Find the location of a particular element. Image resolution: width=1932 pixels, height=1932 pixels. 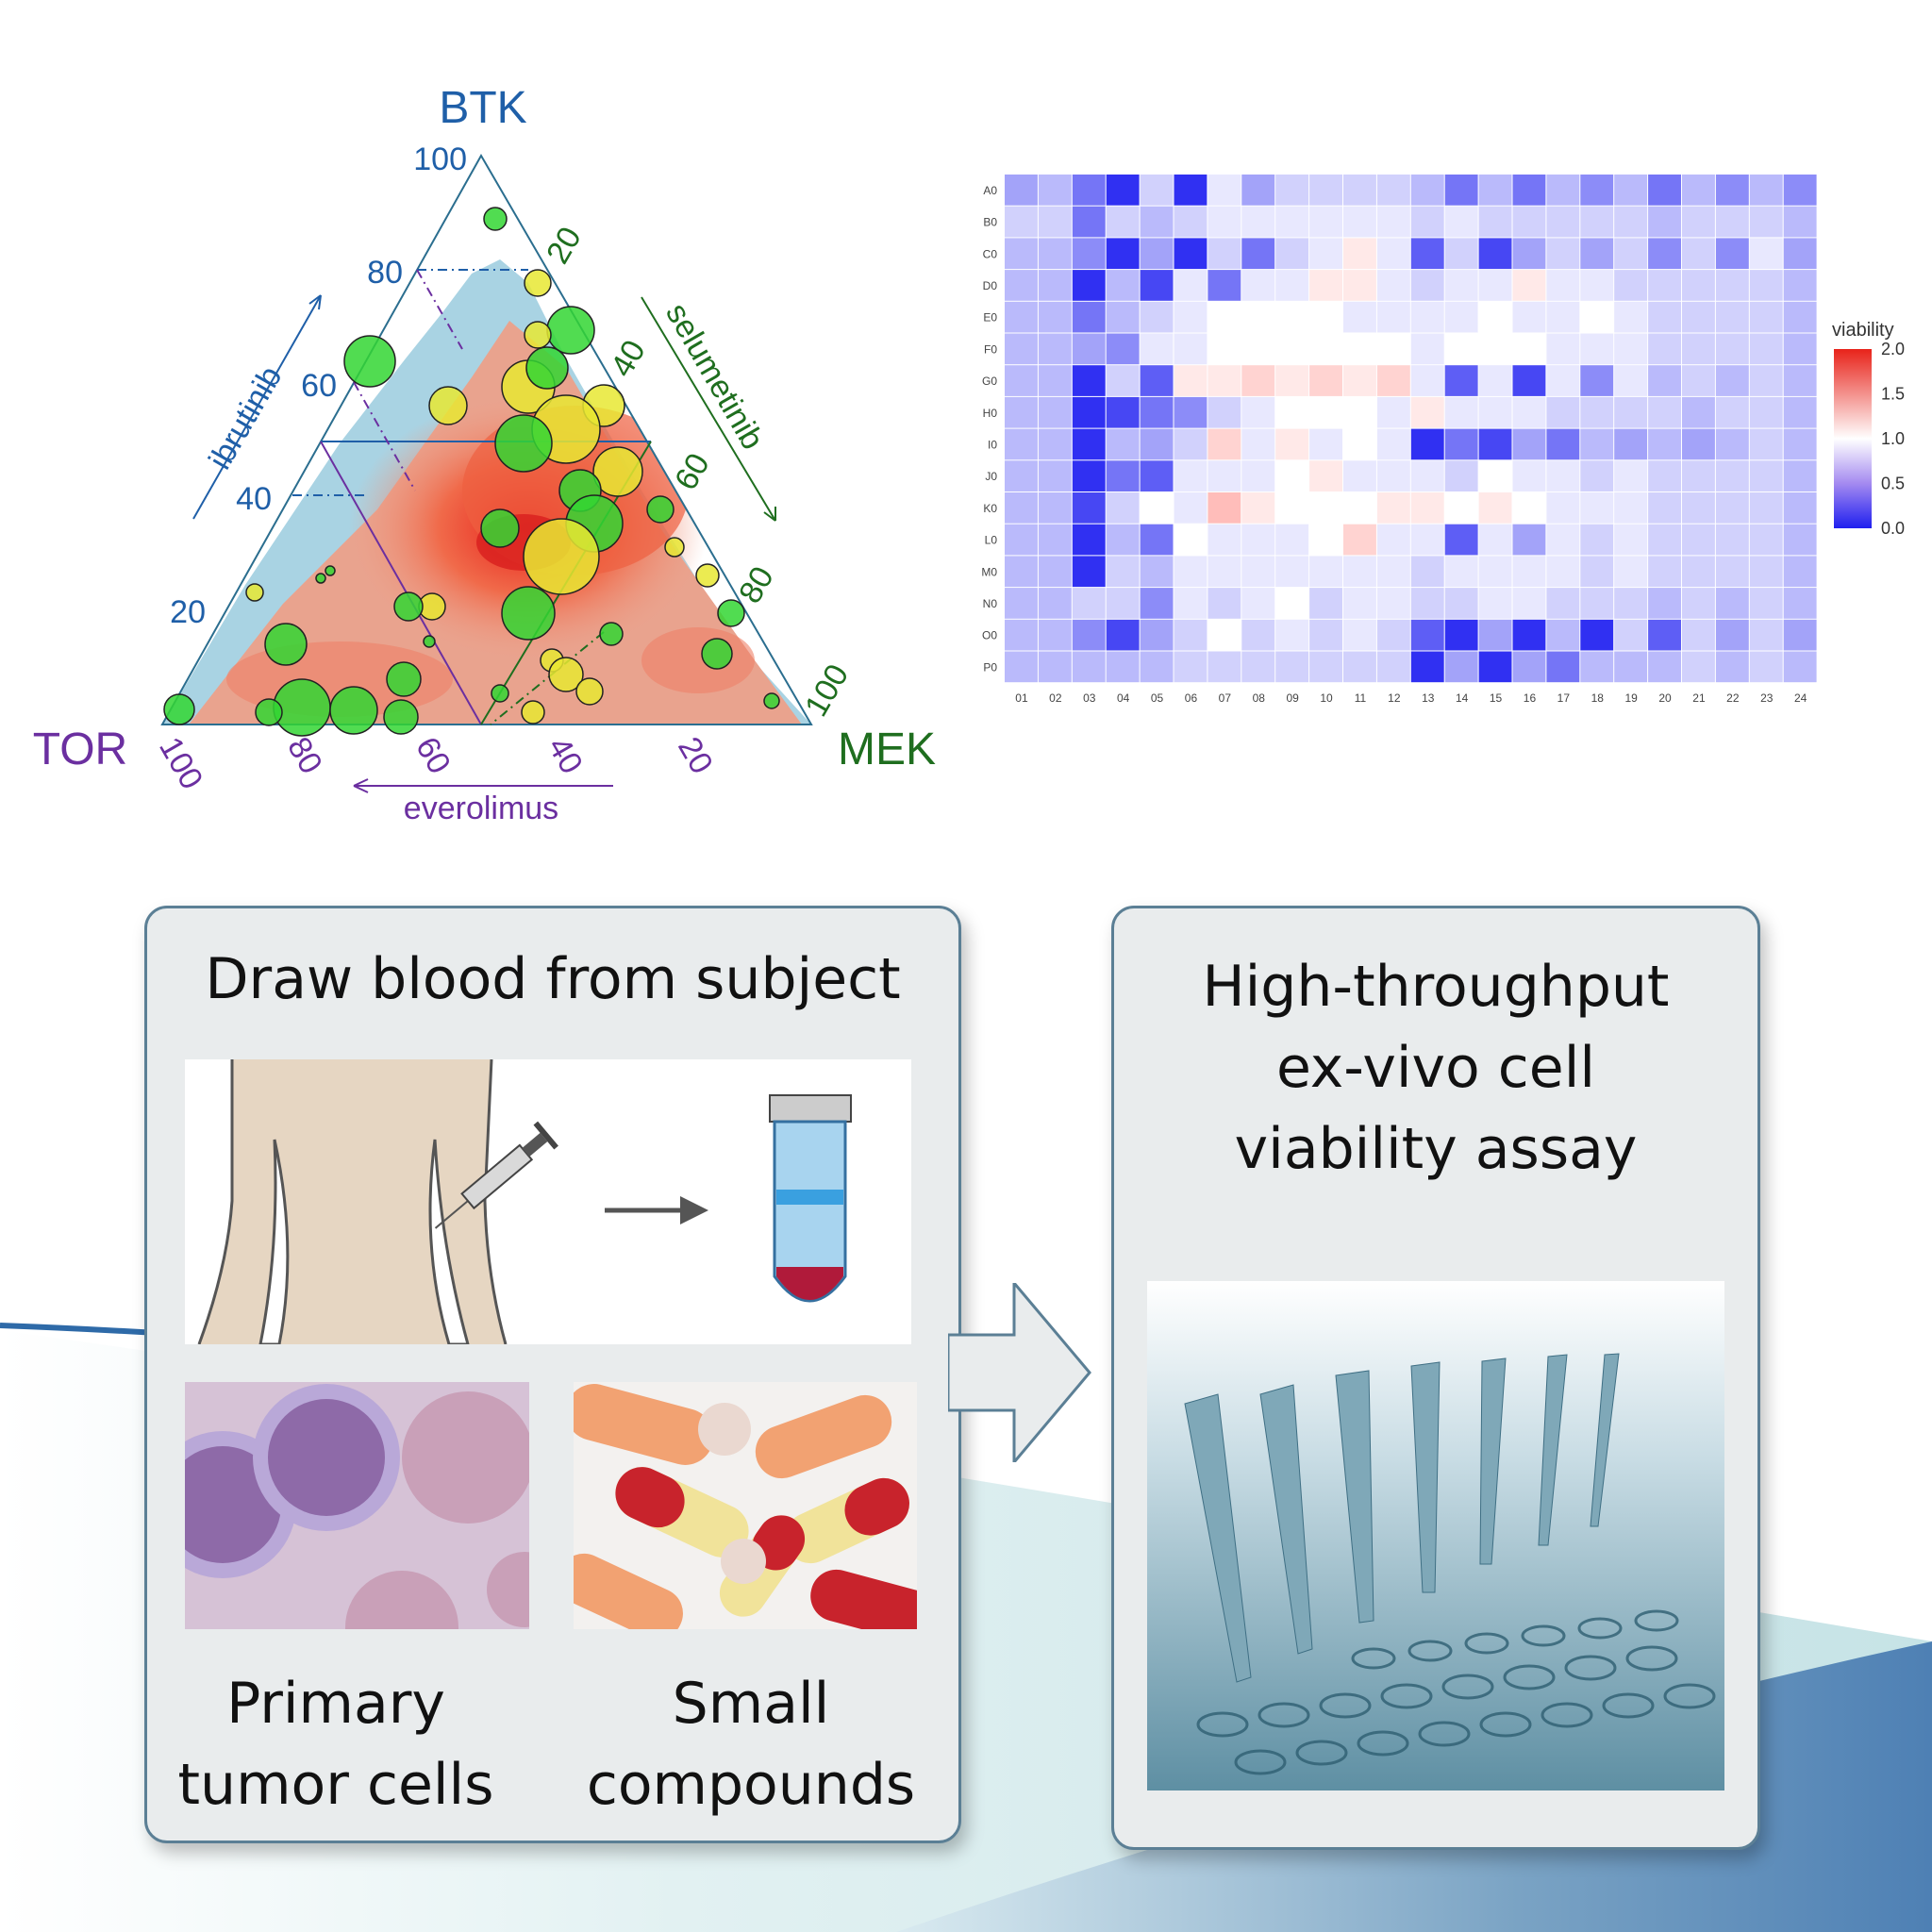

btk-tick-100: 100 is located at coordinates (440, 160).